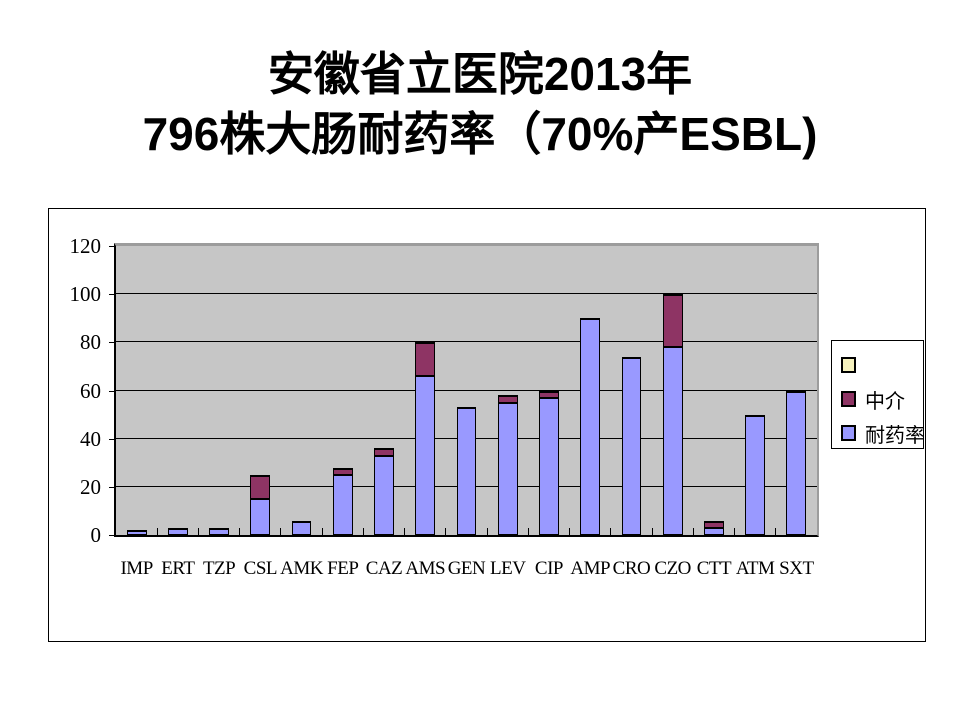 Image resolution: width=960 pixels, height=720 pixels. What do you see at coordinates (672, 321) in the screenshot?
I see `bar-segment-中介-CZO` at bounding box center [672, 321].